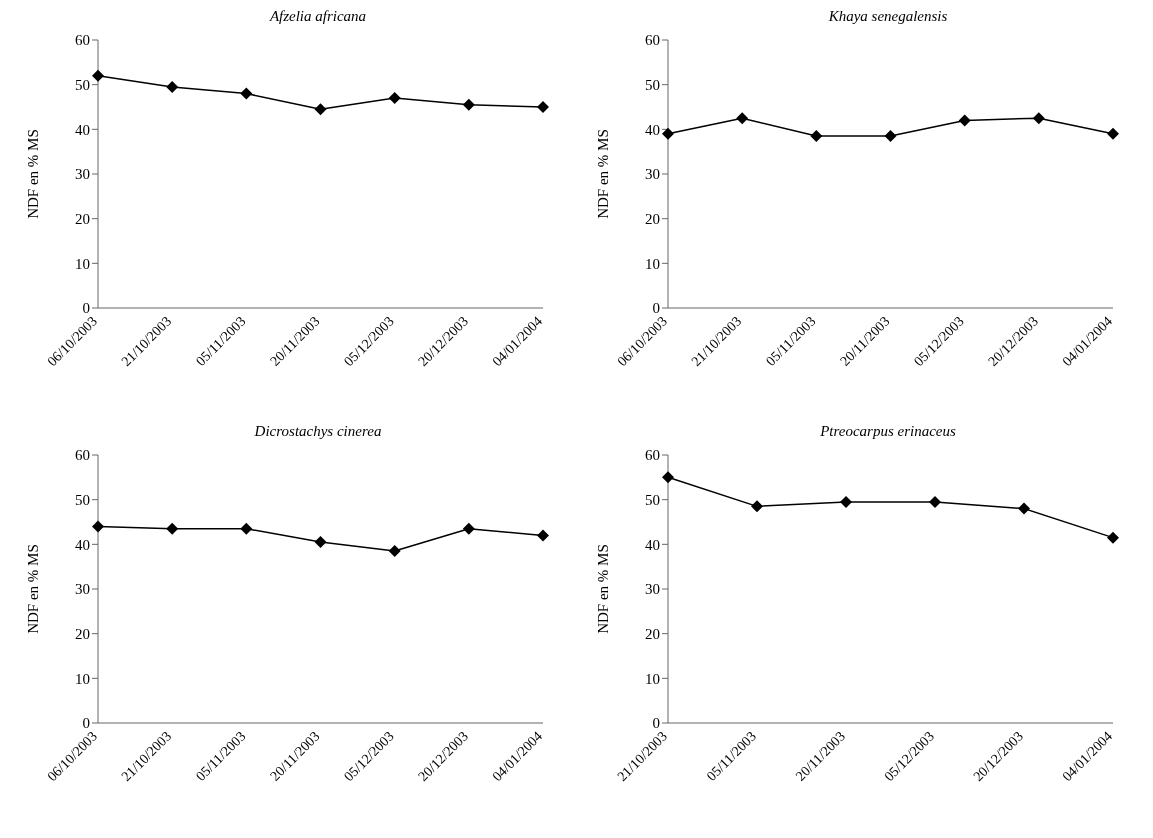 The width and height of the screenshot is (1153, 838). Describe the element at coordinates (318, 17) in the screenshot. I see `chart-title: Afzelia africana` at that location.